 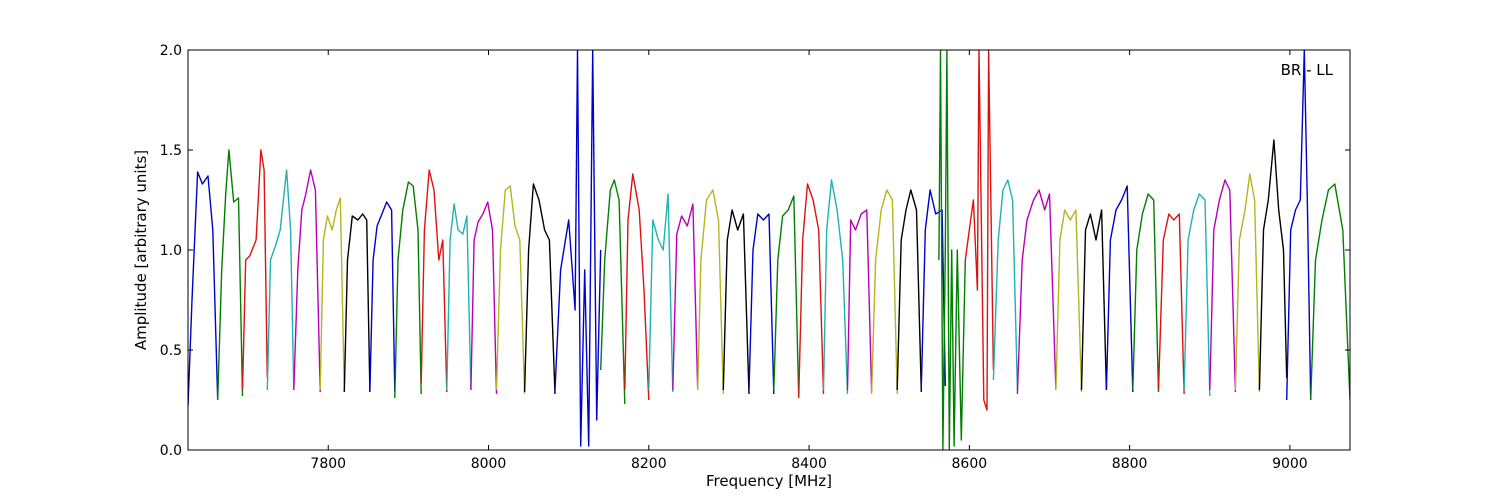 I want to click on y-tick-label: 1.5, so click(x=171, y=151).